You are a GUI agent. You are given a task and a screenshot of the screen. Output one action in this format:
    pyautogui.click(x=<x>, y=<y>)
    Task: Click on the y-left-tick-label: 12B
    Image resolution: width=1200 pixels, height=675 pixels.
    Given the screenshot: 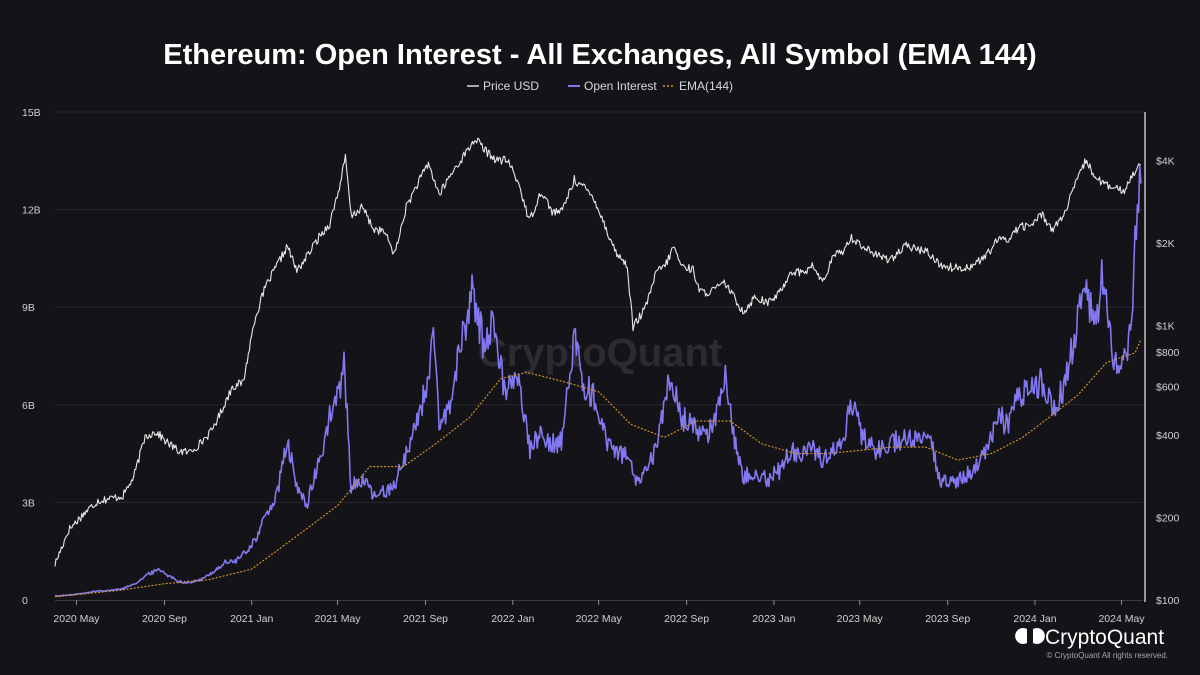 What is the action you would take?
    pyautogui.click(x=31, y=211)
    